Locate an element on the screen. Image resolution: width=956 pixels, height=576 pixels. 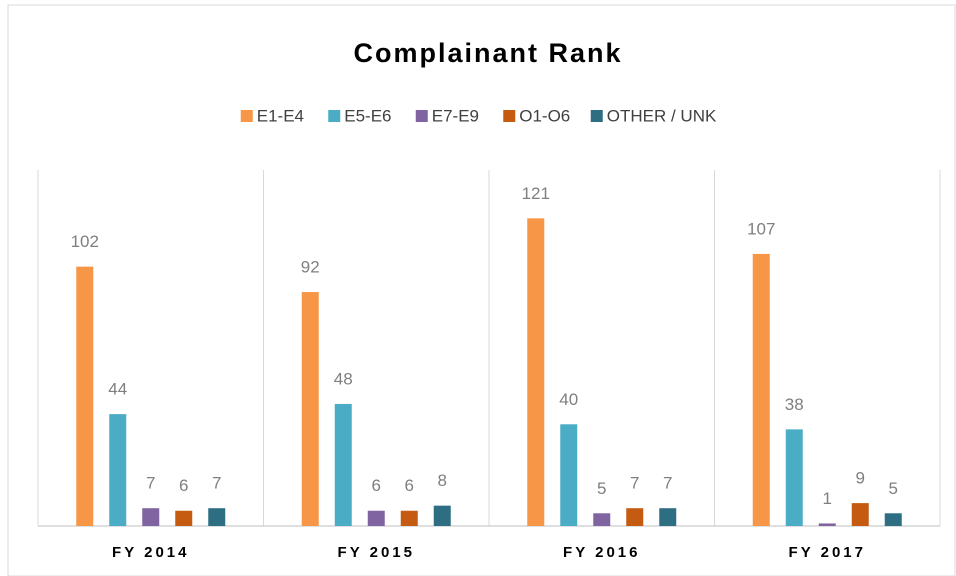
chart-title: Complainant Rank is located at coordinates (487, 53).